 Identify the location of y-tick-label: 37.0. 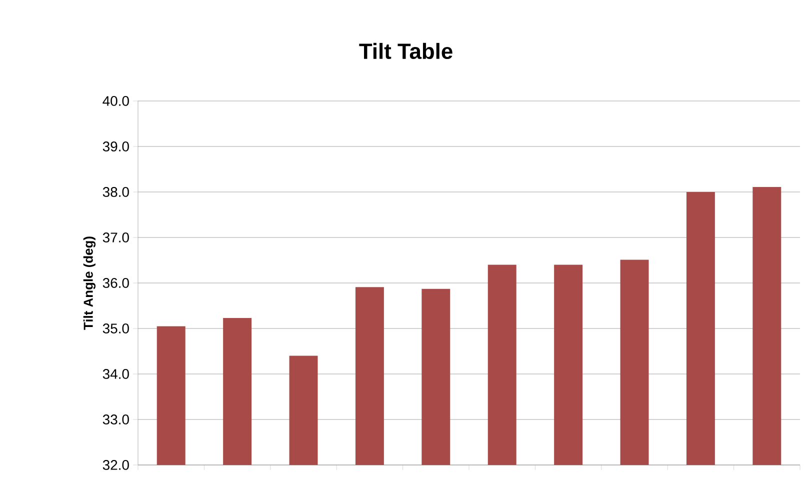
(115, 237).